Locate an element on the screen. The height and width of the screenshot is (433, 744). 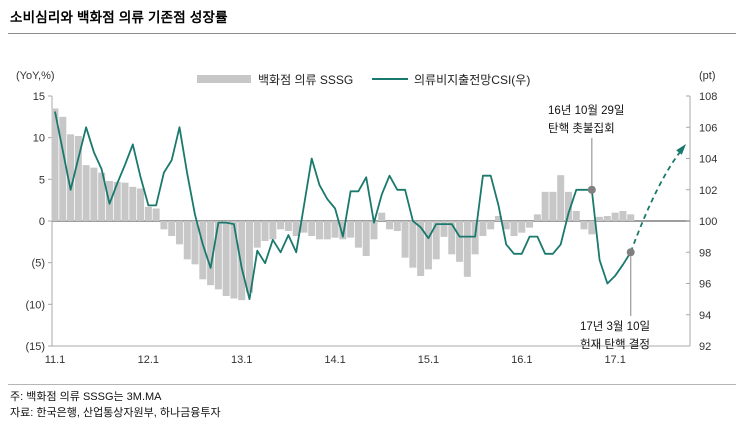
footnote-note: 주: 백화점 의류 SSSG는 3M.MA is located at coordinates (86, 397).